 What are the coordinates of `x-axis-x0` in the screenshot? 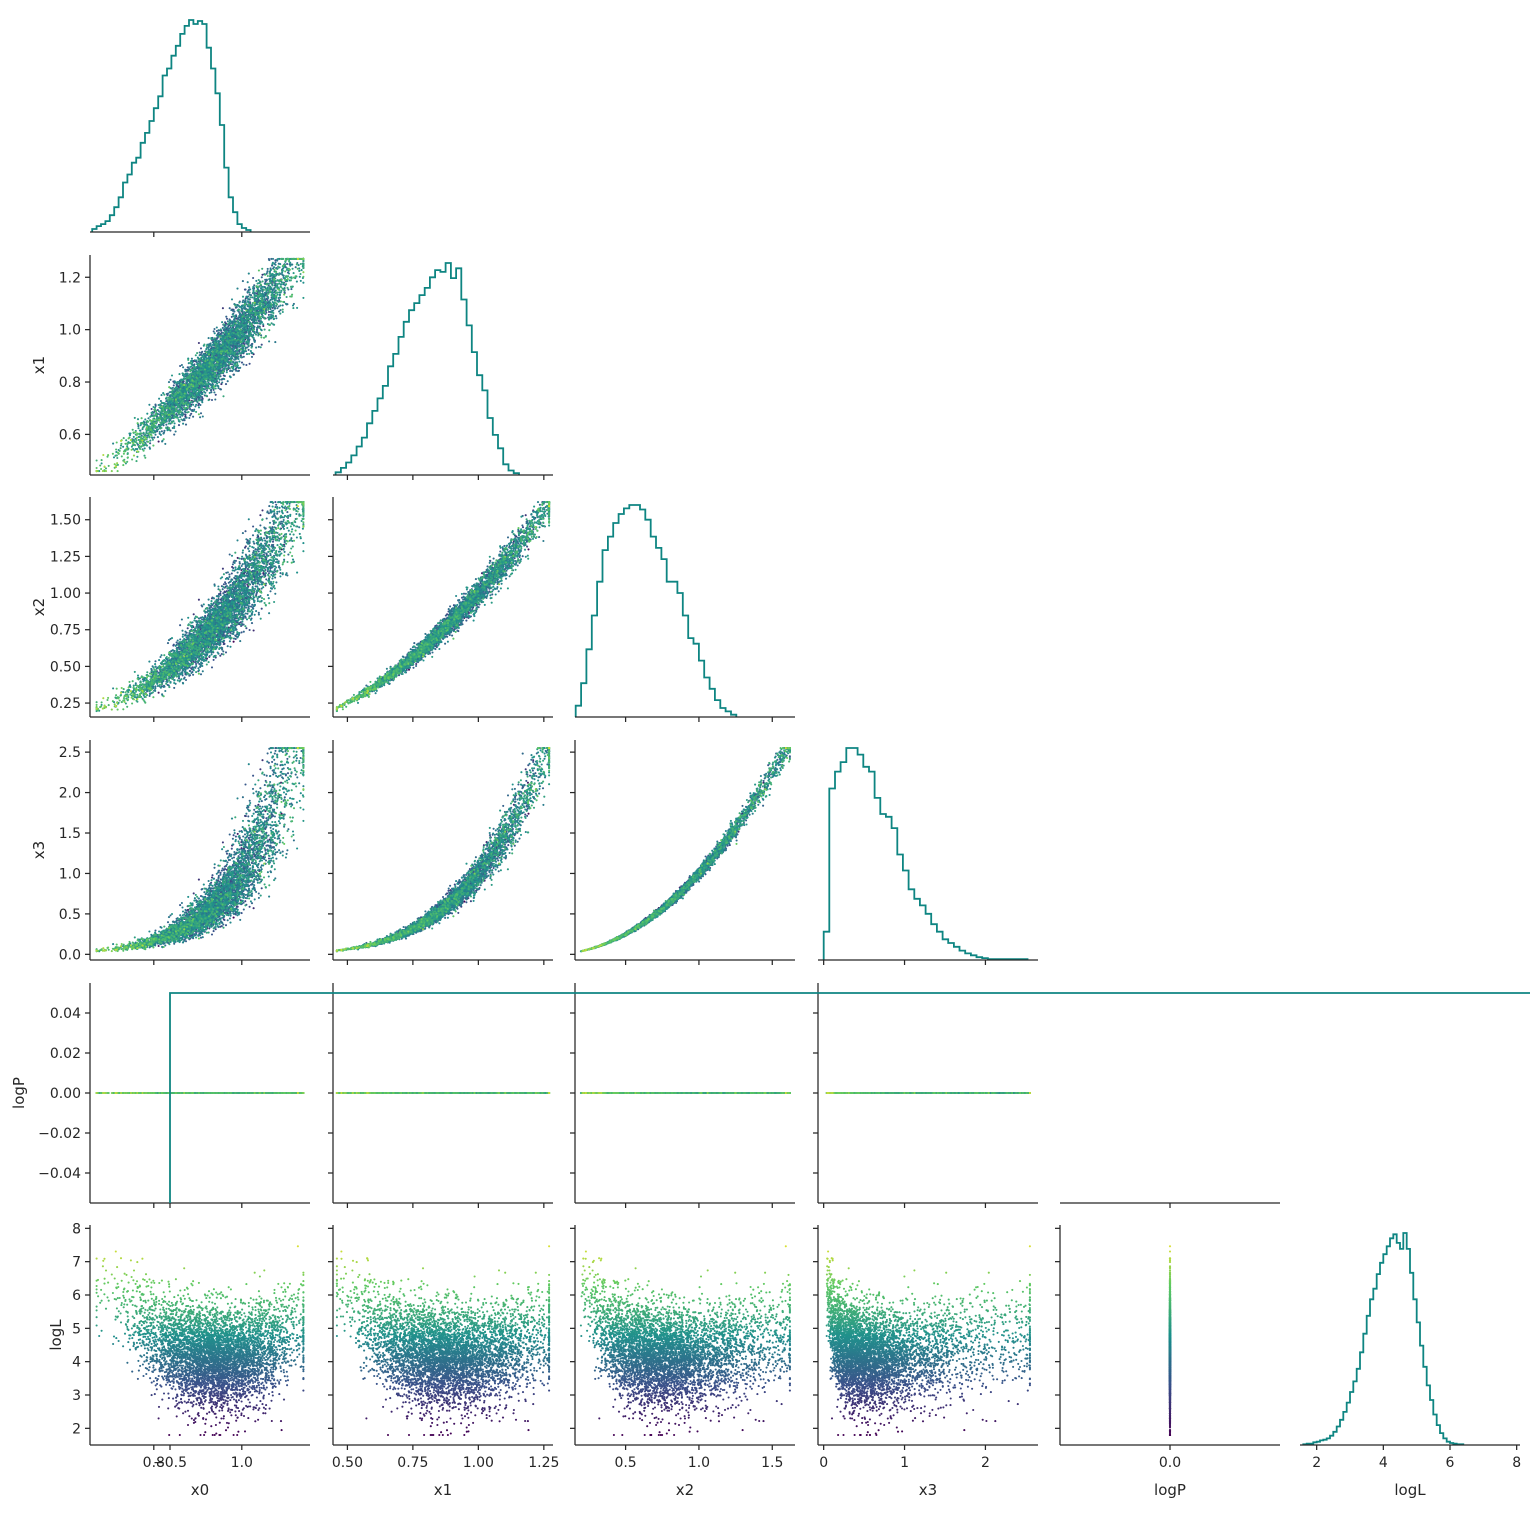 It's located at (200, 234).